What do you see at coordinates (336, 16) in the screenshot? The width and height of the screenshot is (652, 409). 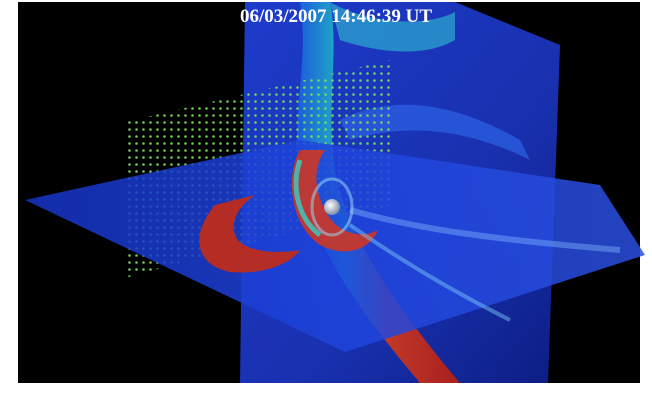 I see `timestamp: 06/03/2007 14:46:39 UT` at bounding box center [336, 16].